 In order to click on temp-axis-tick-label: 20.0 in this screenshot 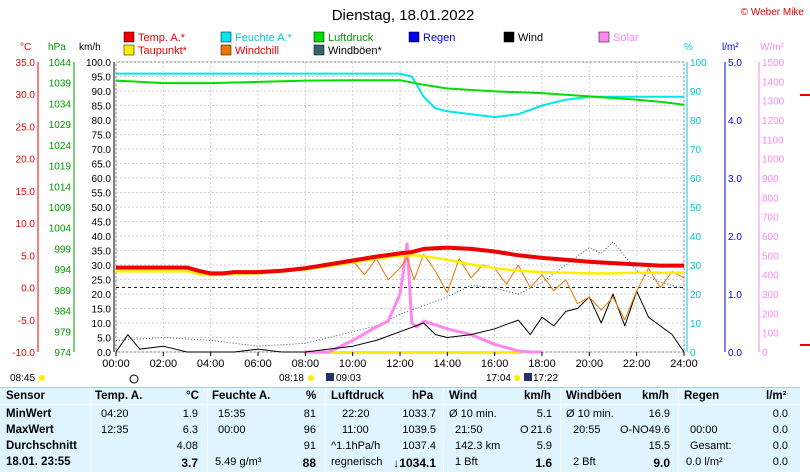, I will do `click(26, 160)`.